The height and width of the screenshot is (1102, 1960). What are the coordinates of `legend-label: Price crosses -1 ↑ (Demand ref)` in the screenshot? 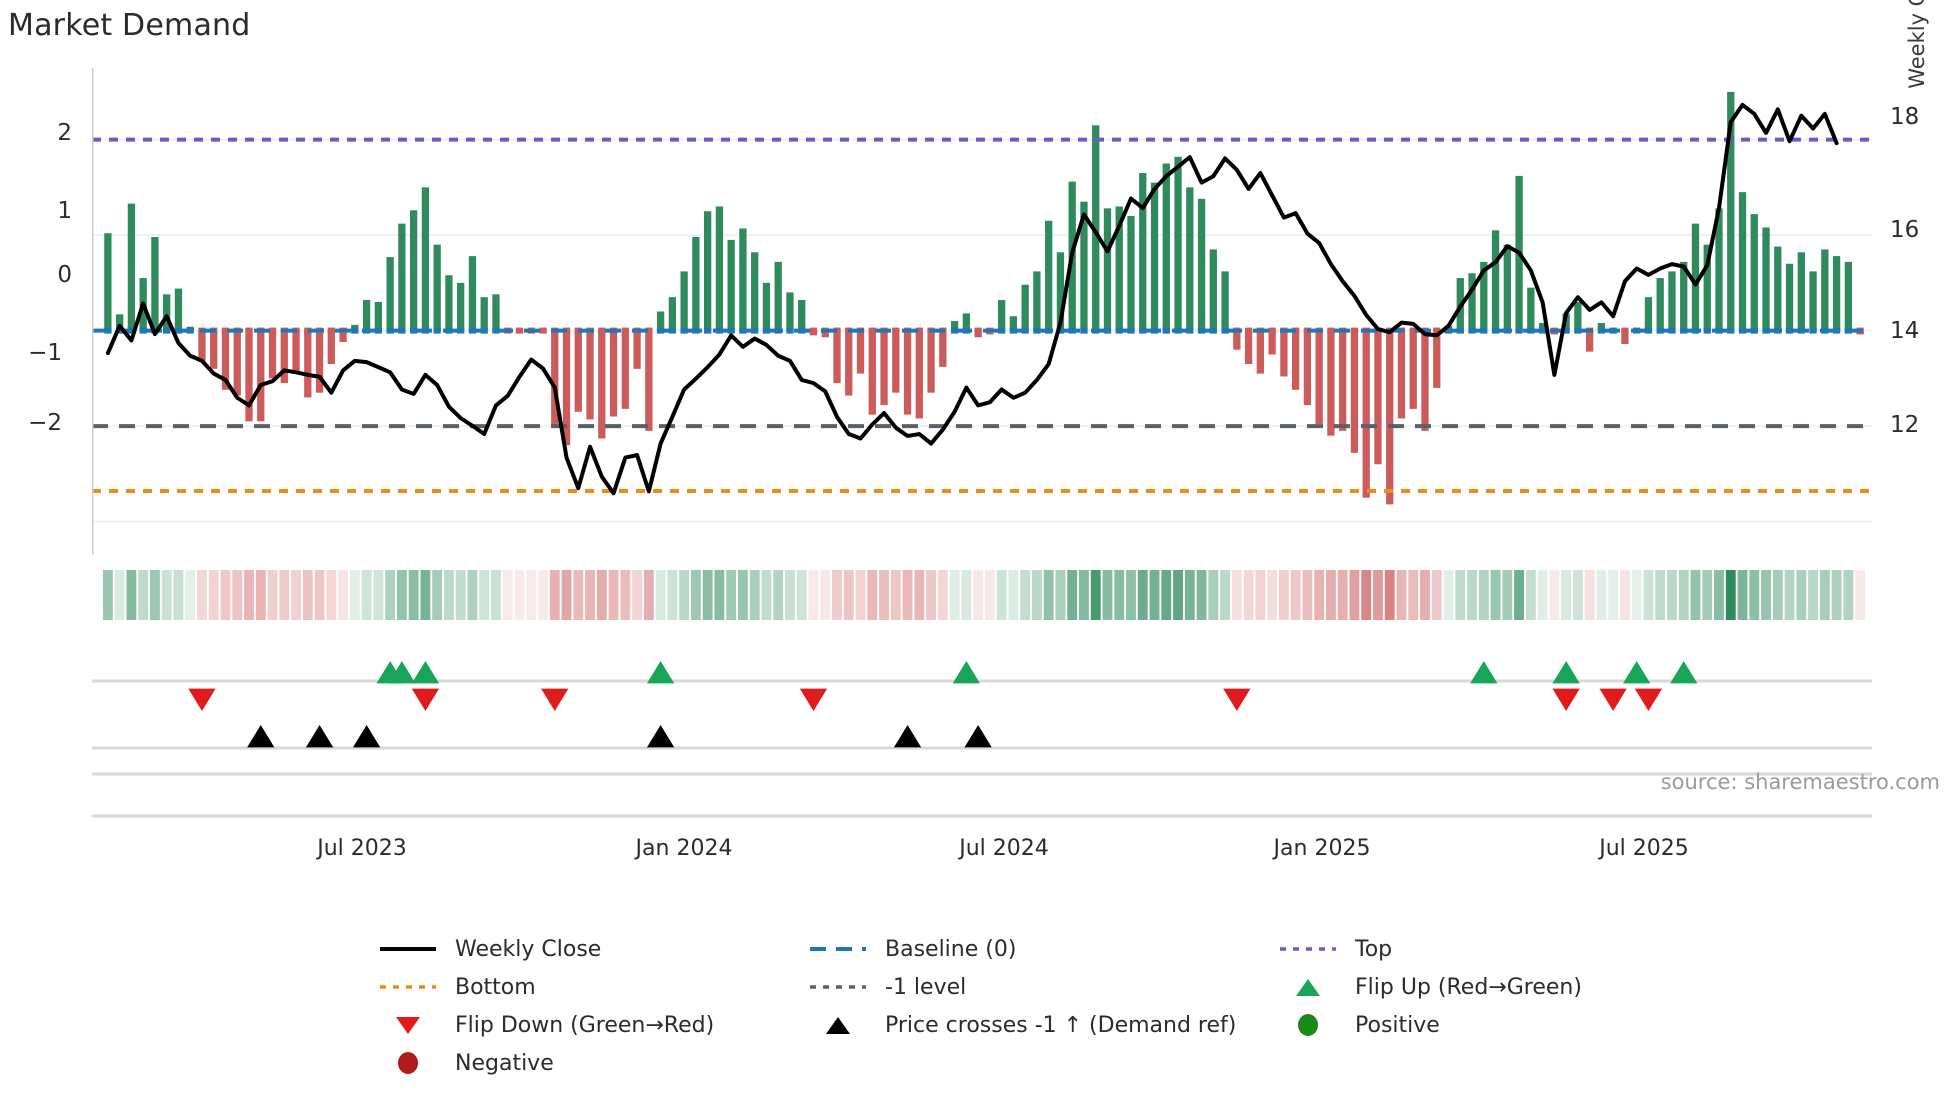 It's located at (1061, 1025).